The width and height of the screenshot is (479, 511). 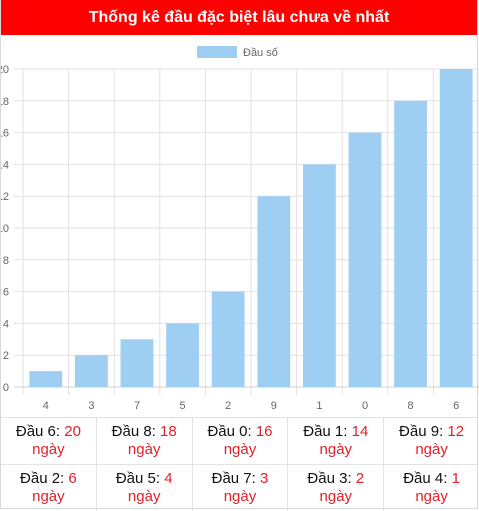 I want to click on stats-value: 3, so click(x=264, y=478).